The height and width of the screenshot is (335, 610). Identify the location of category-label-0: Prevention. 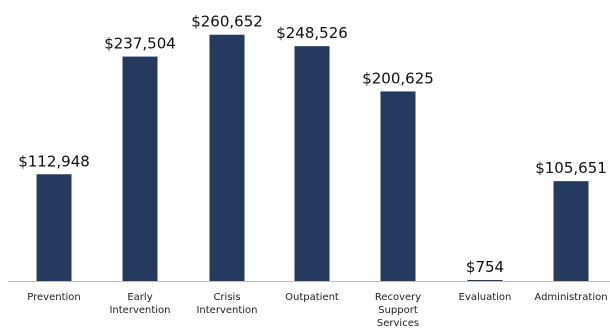
(53, 297).